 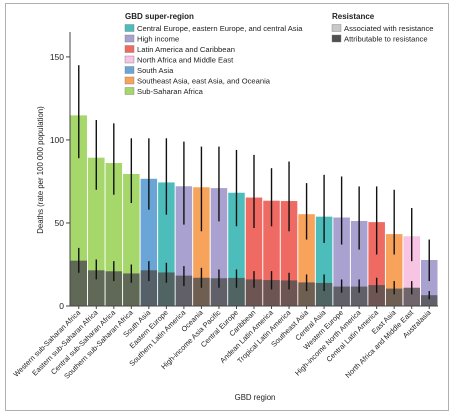 What do you see at coordinates (57, 140) in the screenshot?
I see `y-tick-label-3: 100` at bounding box center [57, 140].